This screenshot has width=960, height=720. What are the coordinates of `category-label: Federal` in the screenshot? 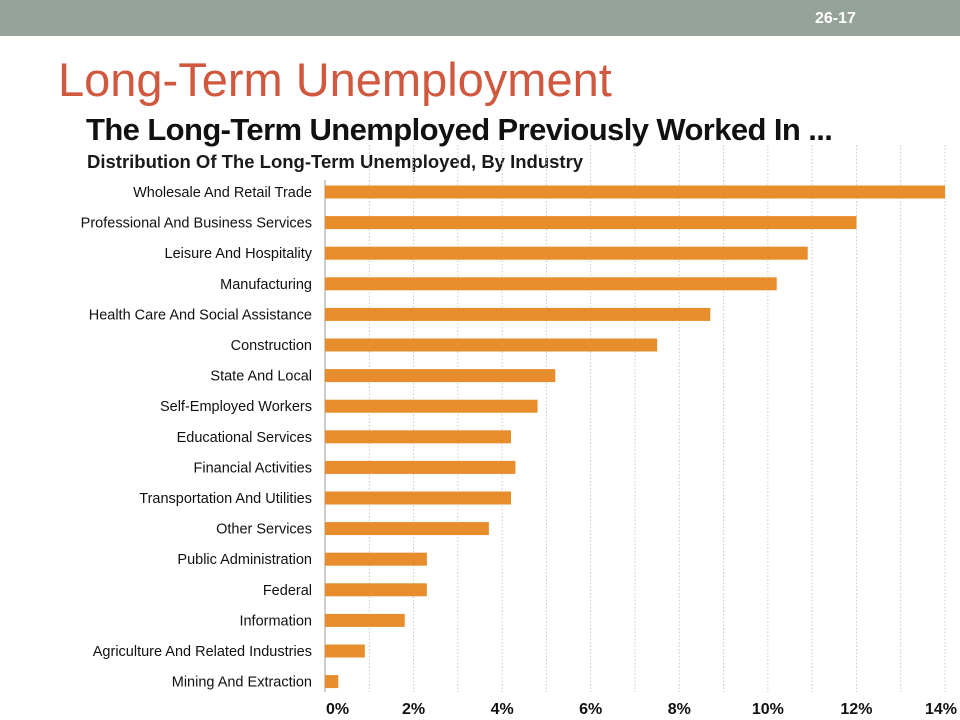 It's located at (287, 591).